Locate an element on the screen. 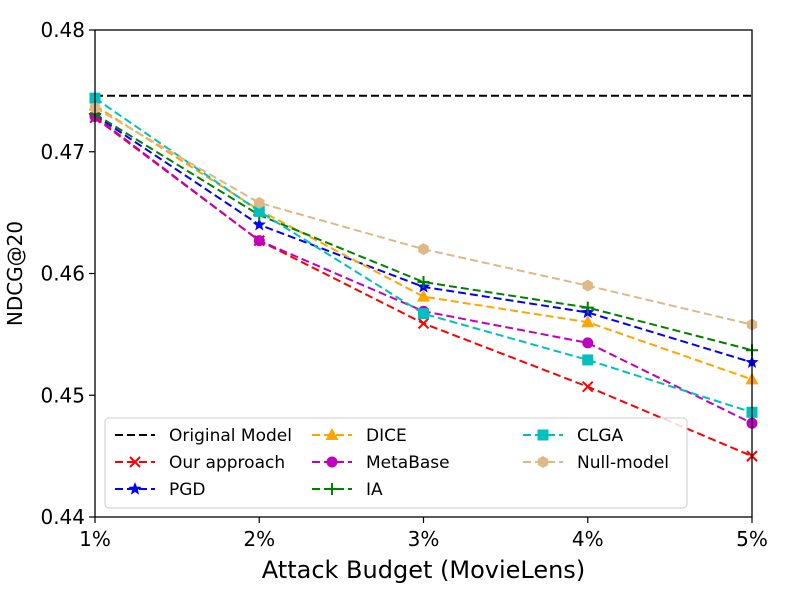 Image resolution: width=793 pixels, height=594 pixels. legend-label: Our approach is located at coordinates (227, 463).